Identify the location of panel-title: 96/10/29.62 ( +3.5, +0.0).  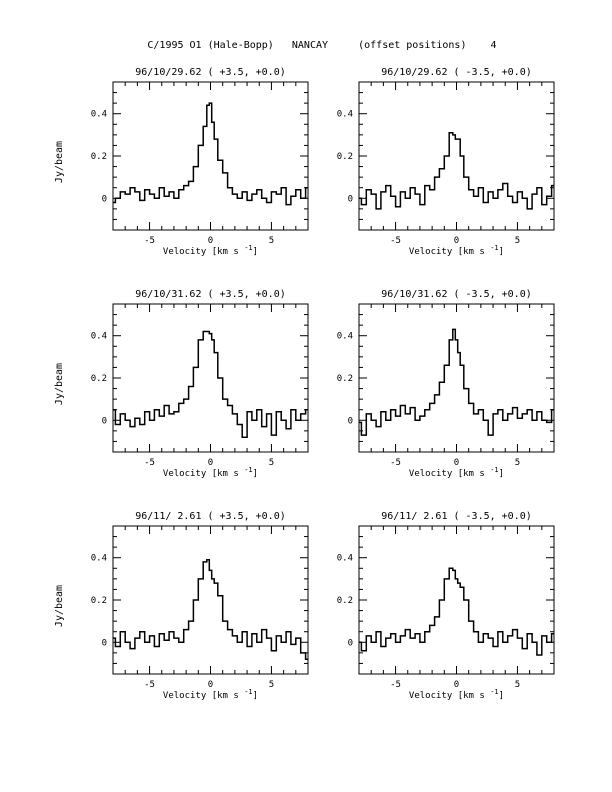
(210, 72).